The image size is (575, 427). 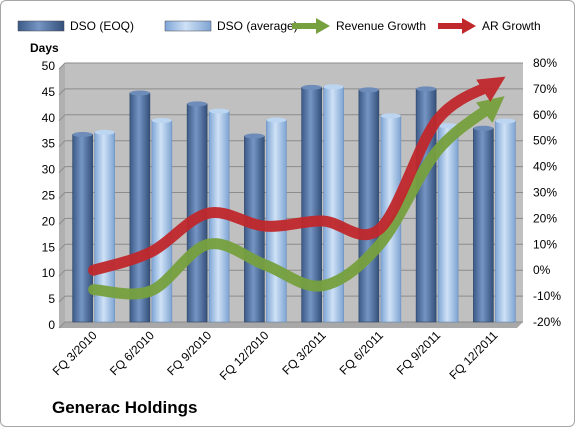 I want to click on y-tick-label: 15, so click(x=49, y=247).